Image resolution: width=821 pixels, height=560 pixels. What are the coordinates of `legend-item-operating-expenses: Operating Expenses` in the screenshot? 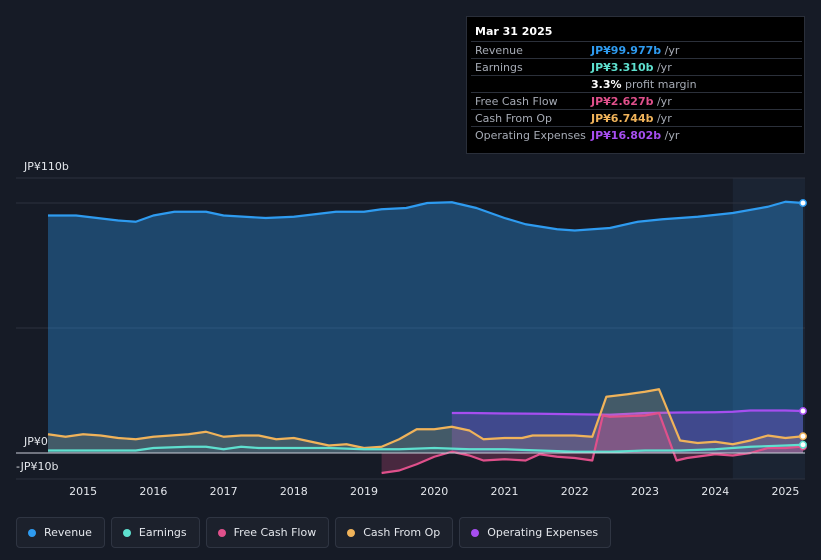 It's located at (535, 532).